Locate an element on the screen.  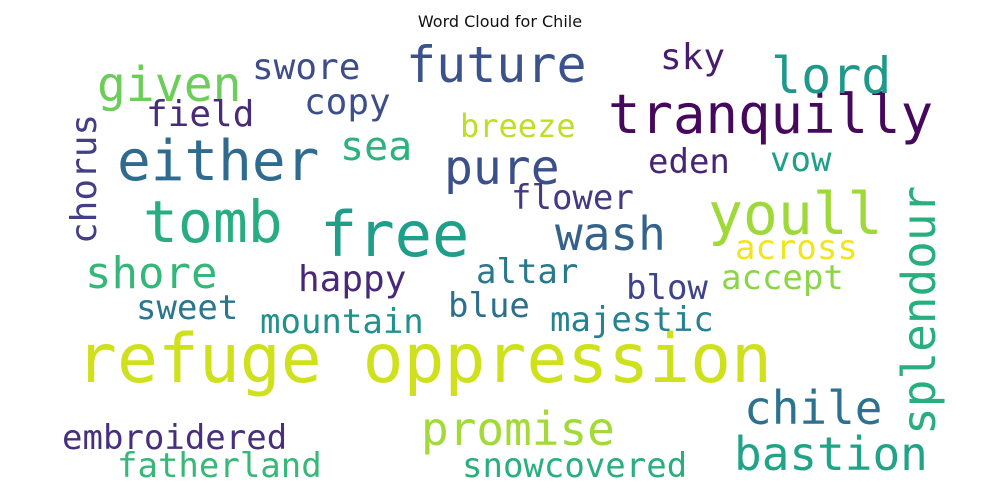
word-fatherland: fatherland is located at coordinates (219, 466).